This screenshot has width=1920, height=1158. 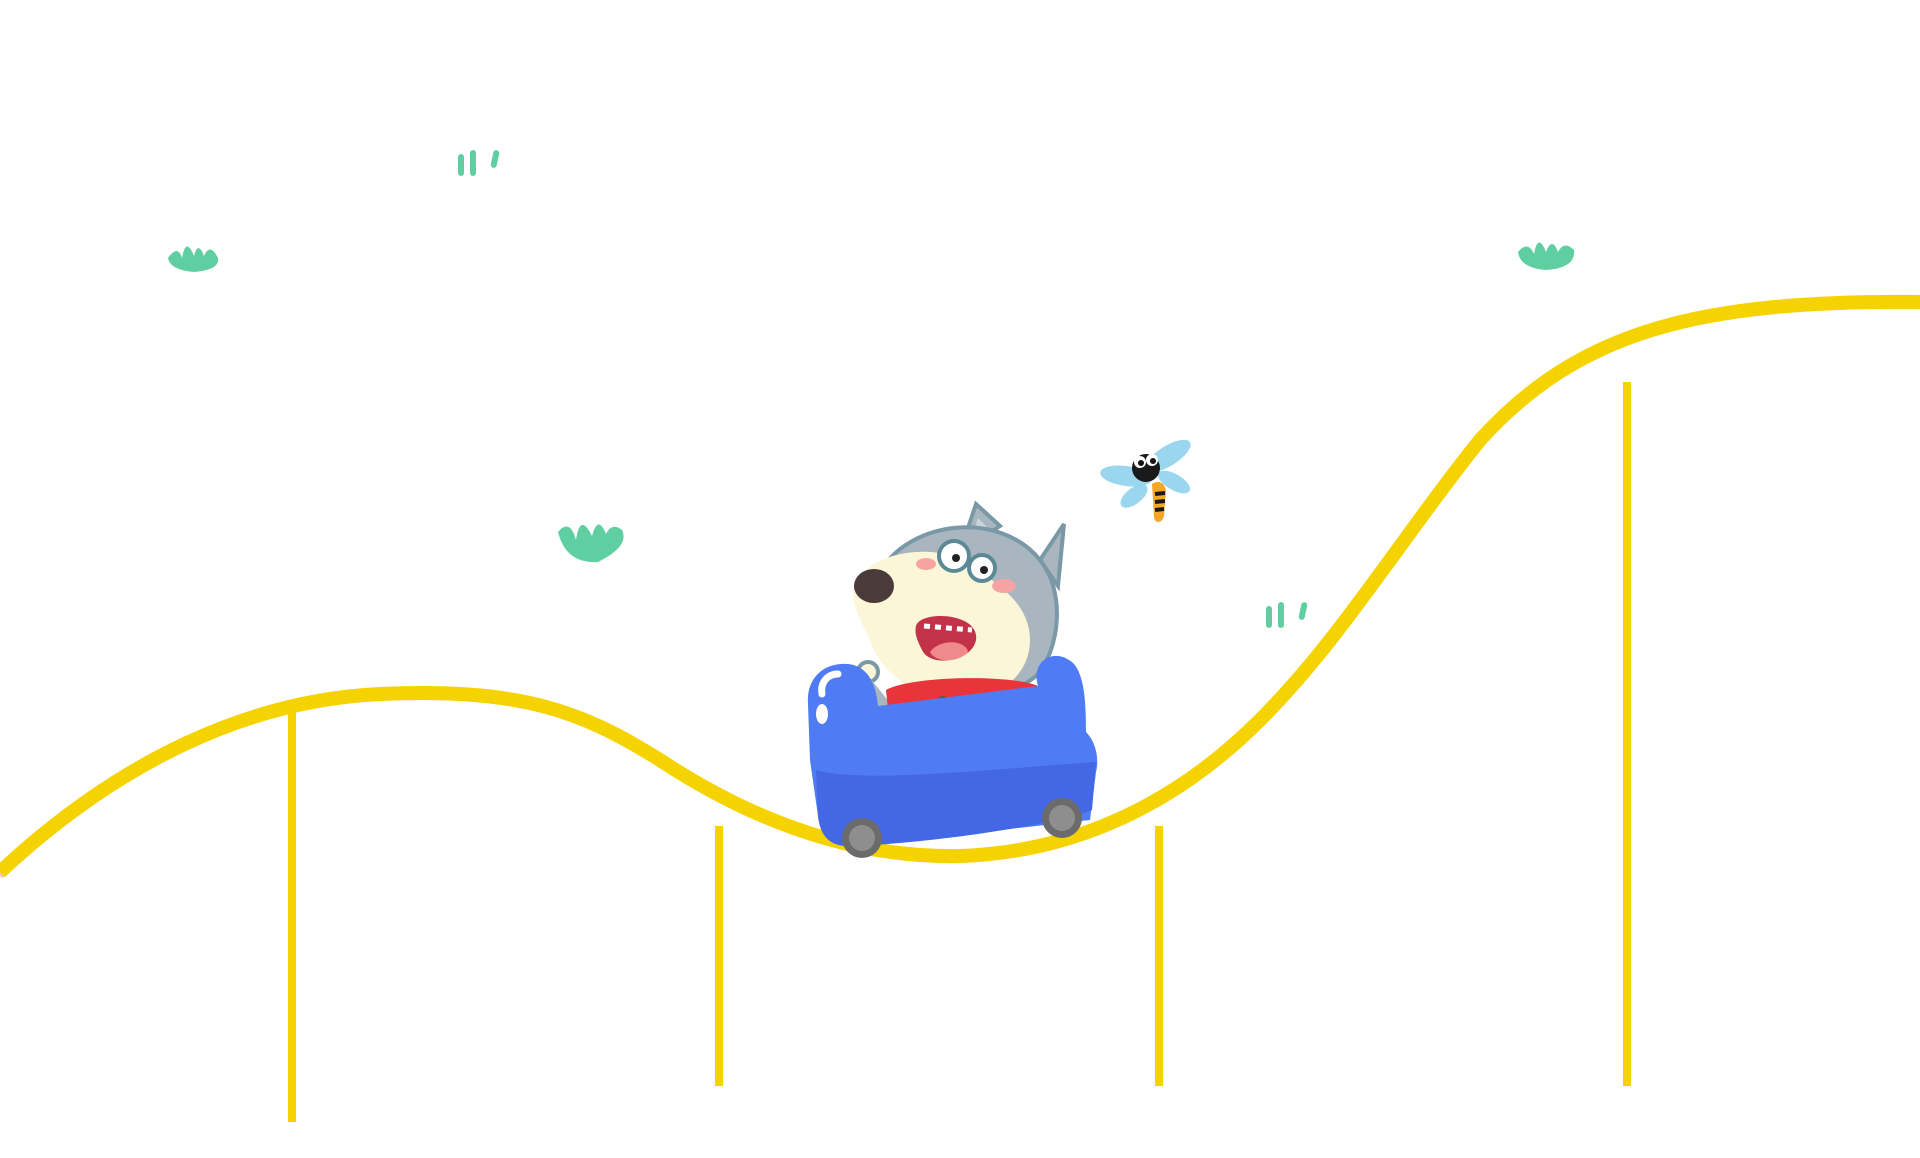 I want to click on roller-coaster-cart, so click(x=952, y=756).